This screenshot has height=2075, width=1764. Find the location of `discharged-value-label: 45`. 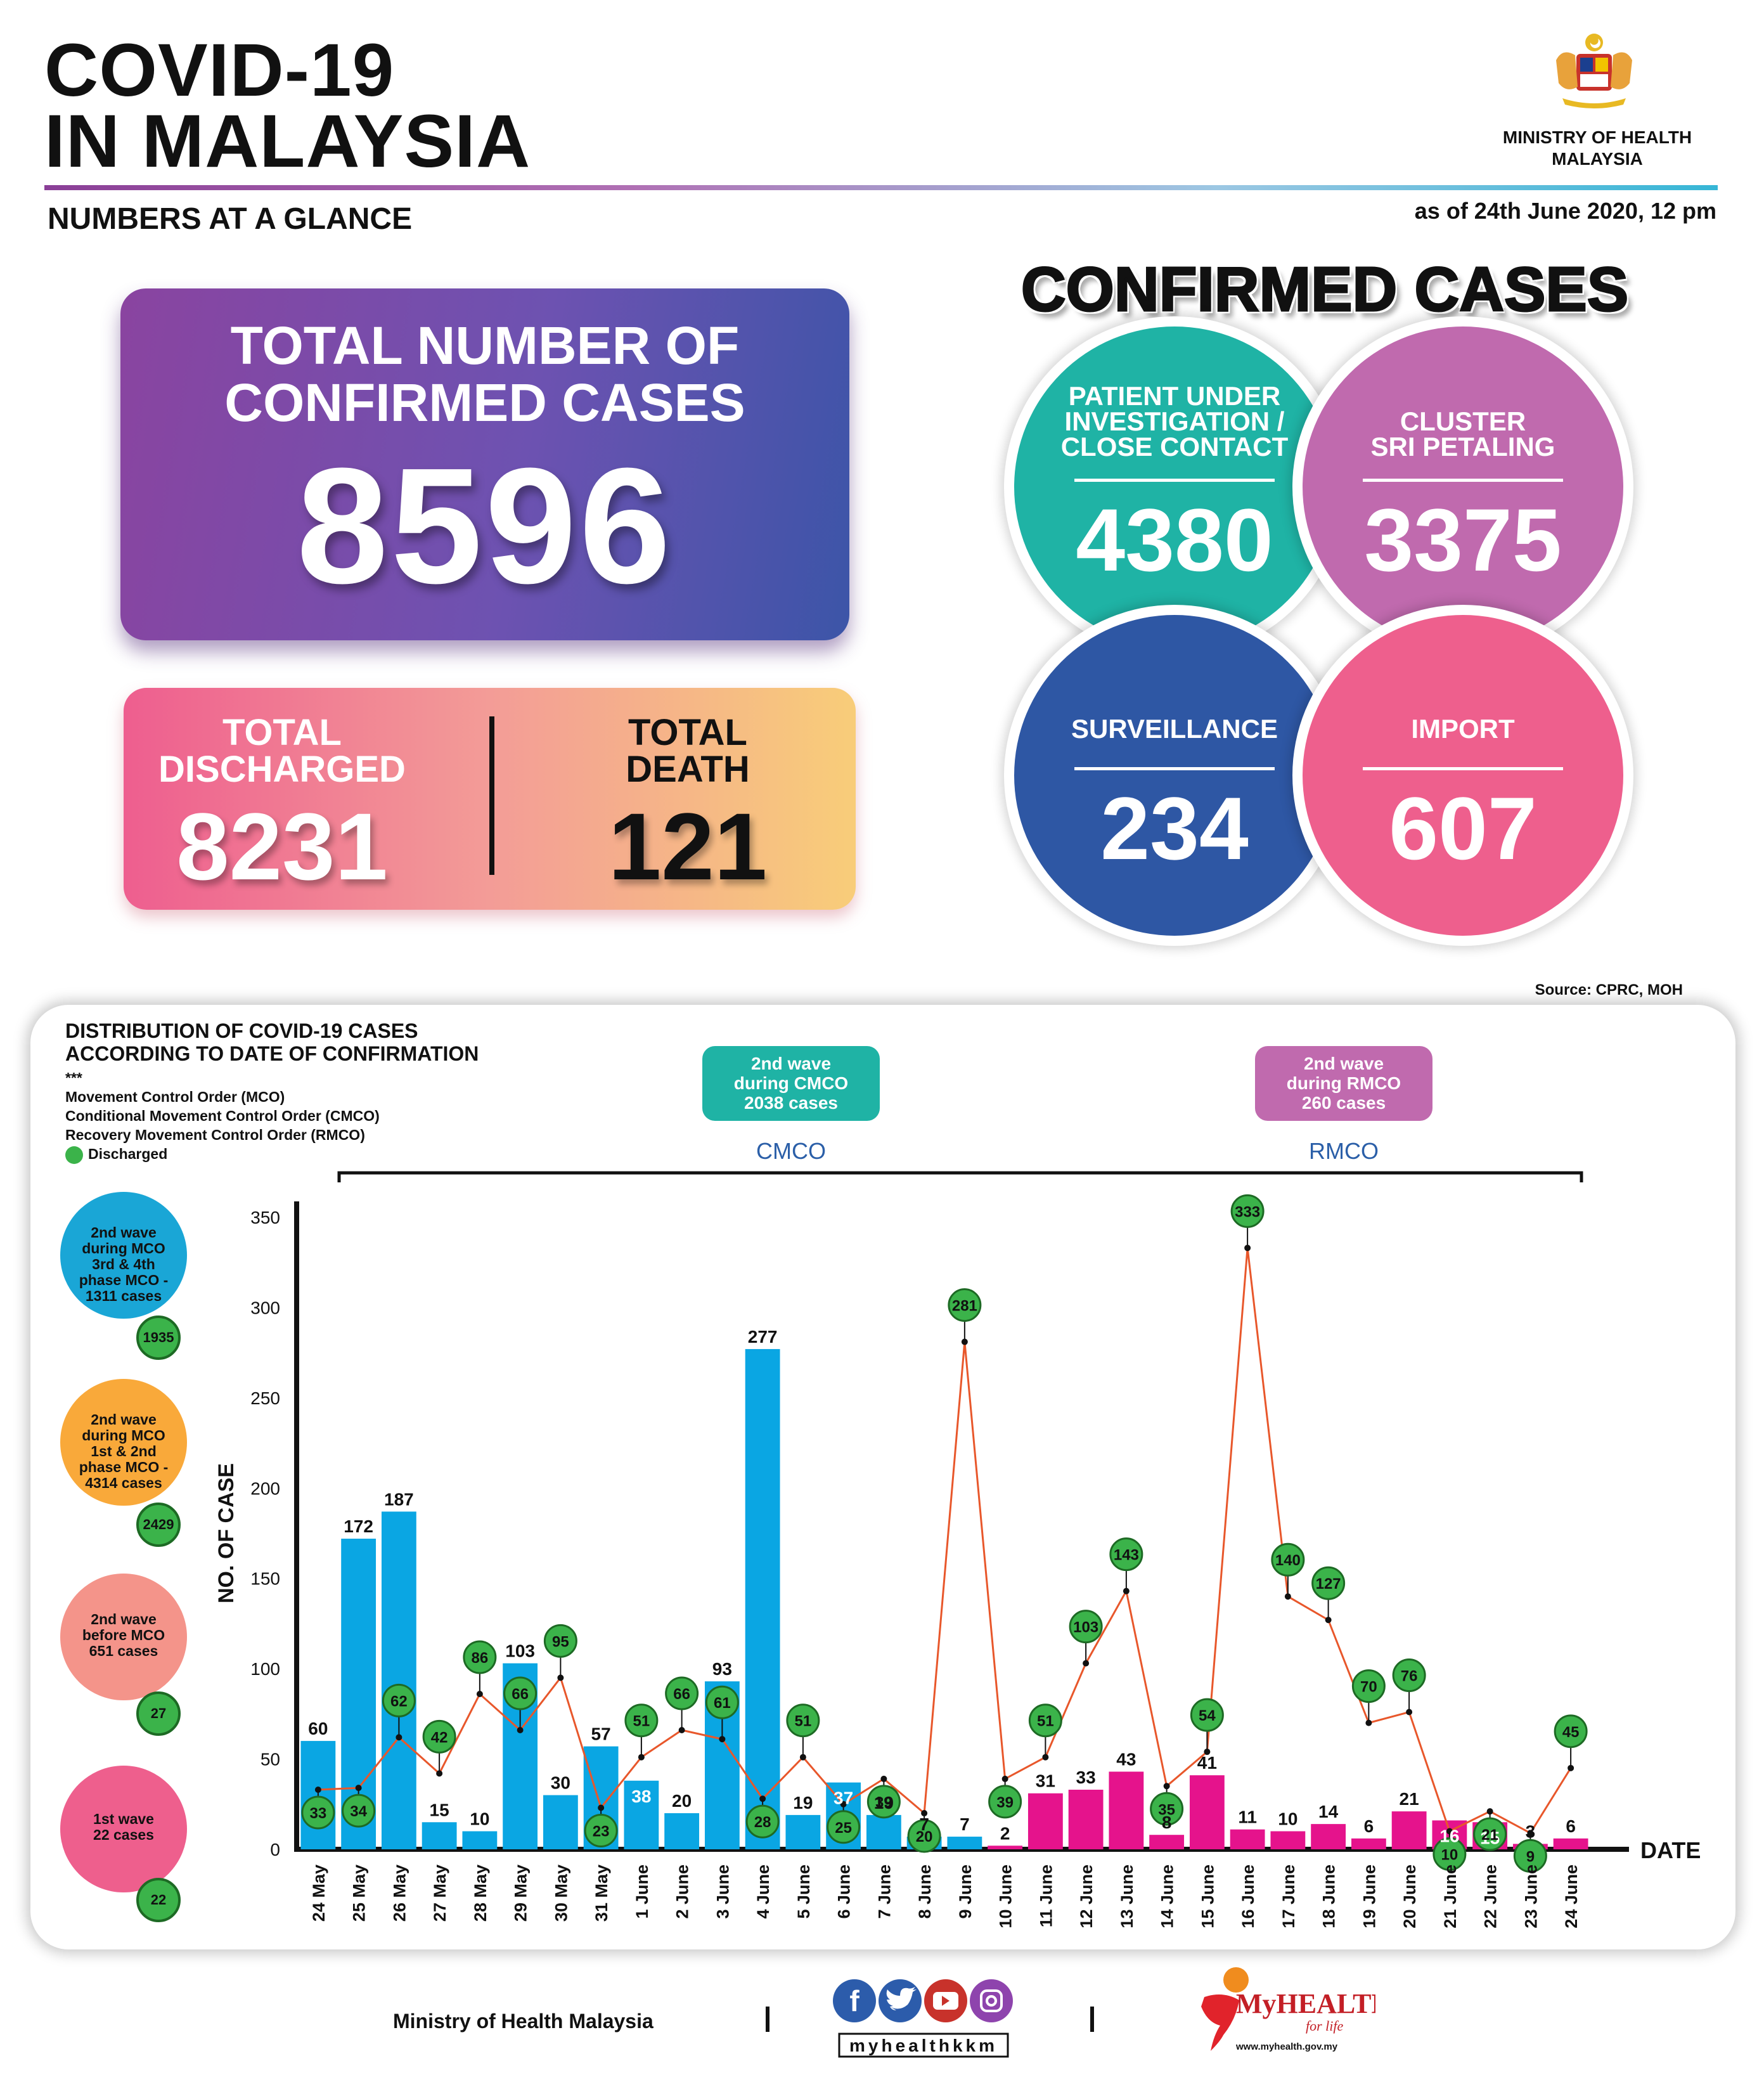

discharged-value-label: 45 is located at coordinates (1571, 1732).